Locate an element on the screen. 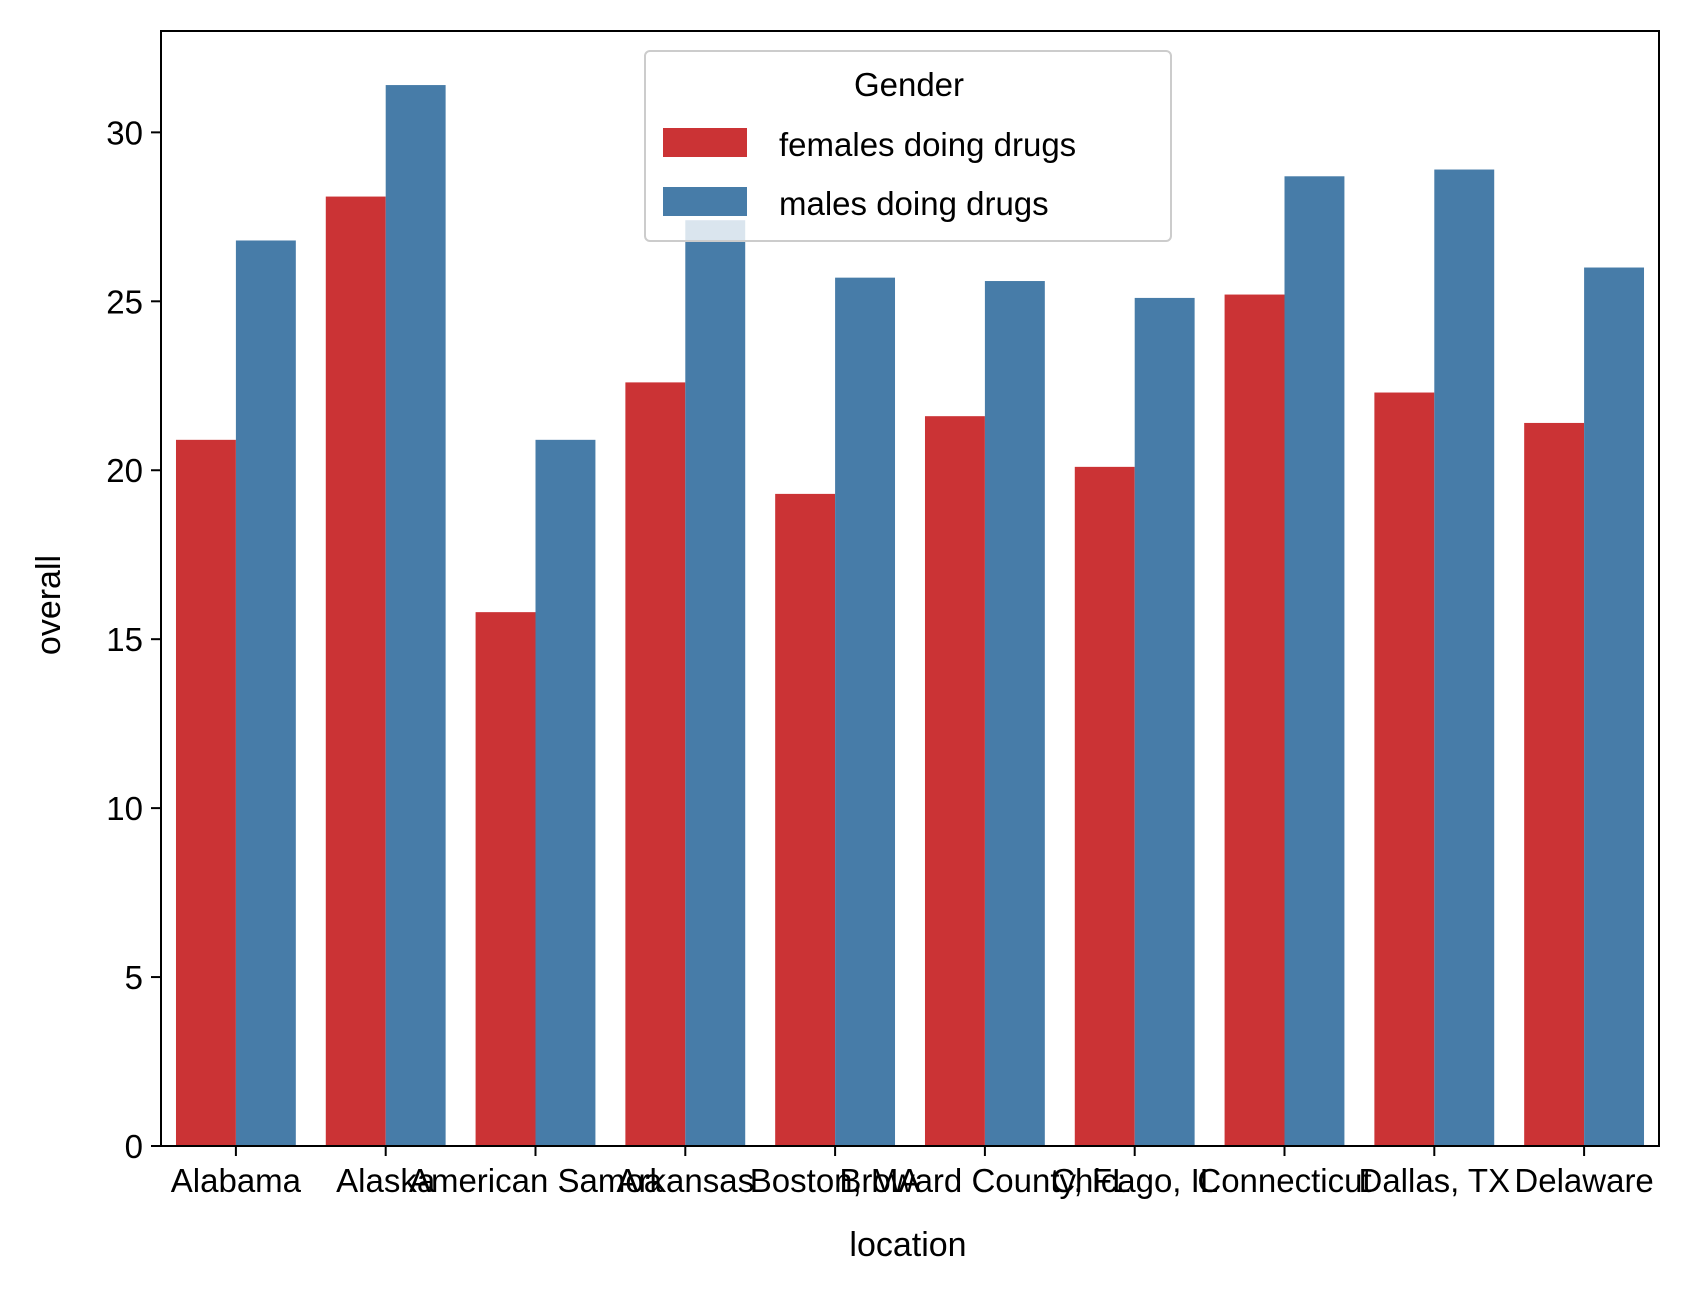  legend-title: Gender is located at coordinates (909, 84).